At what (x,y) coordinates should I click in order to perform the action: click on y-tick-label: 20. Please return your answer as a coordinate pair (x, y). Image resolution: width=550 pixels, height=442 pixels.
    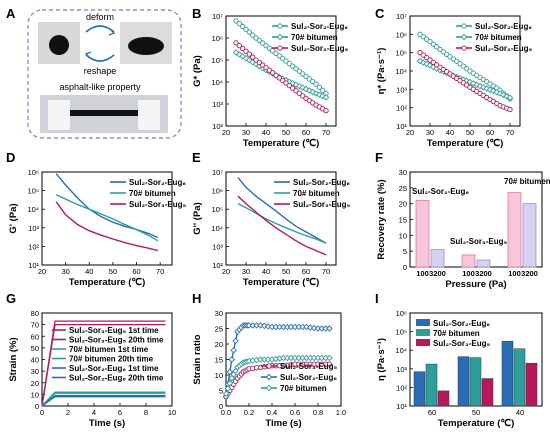
    Looking at the image, I should click on (35, 383).